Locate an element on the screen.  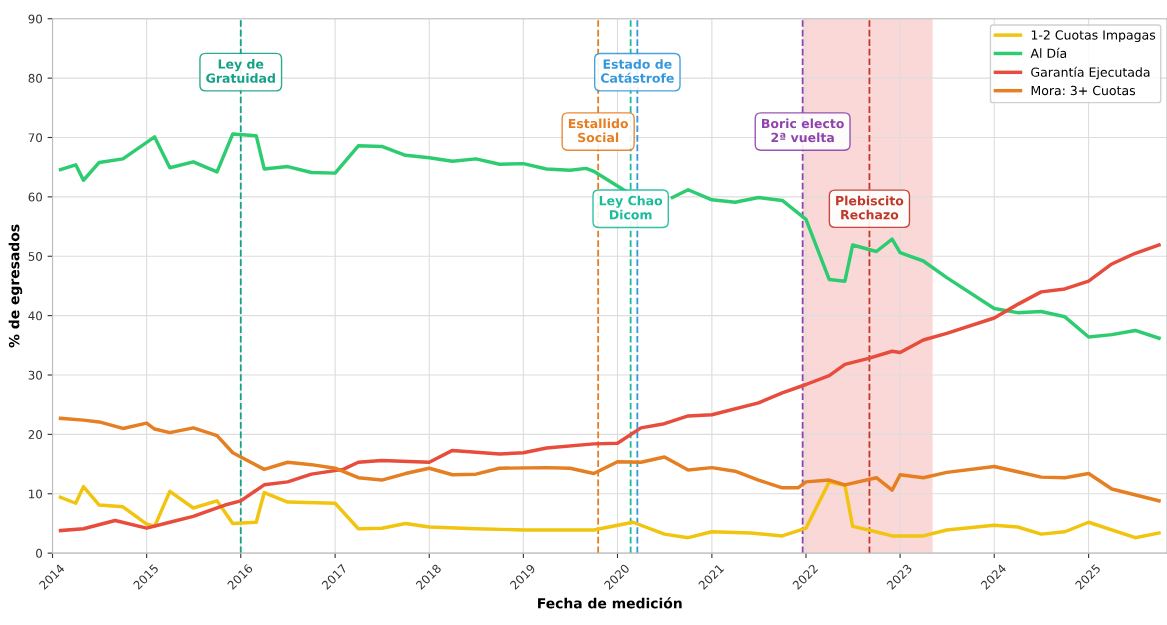
y-tick-label: 20 is located at coordinates (35, 435).